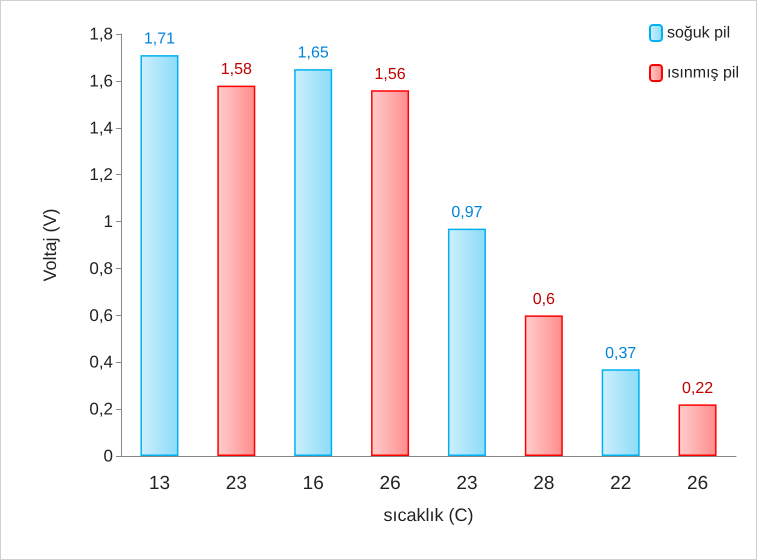  What do you see at coordinates (429, 515) in the screenshot?
I see `x-axis-title: sıcaklık (C)` at bounding box center [429, 515].